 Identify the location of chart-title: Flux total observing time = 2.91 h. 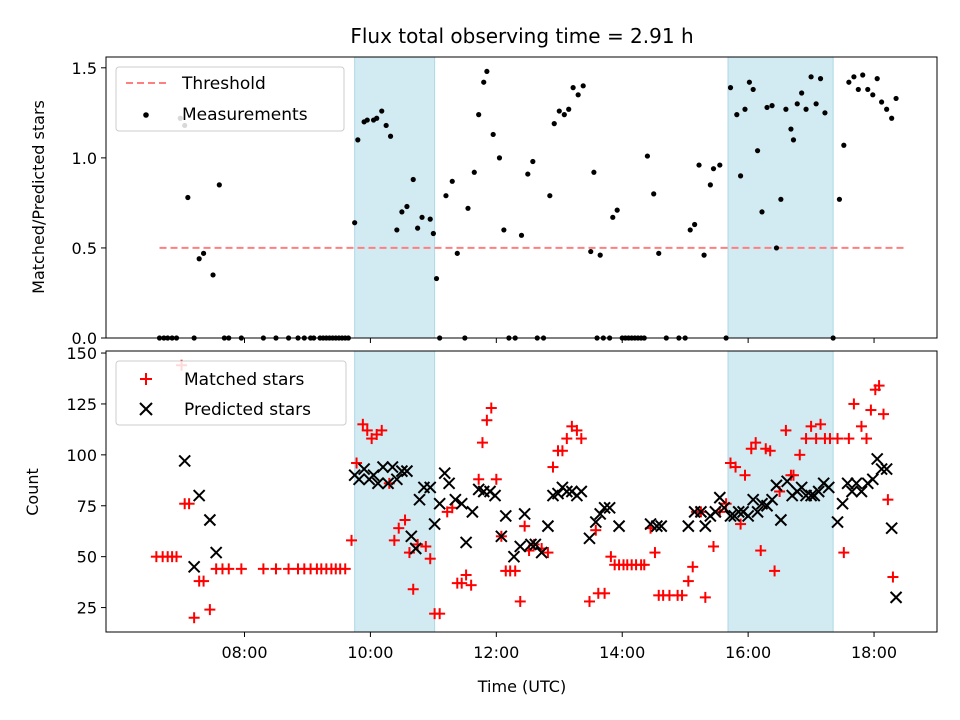
(521, 36).